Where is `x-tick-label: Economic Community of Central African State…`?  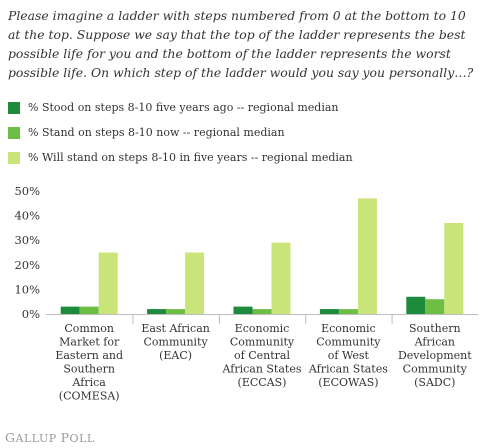 x-tick-label: Economic Community of Central African State… is located at coordinates (262, 355).